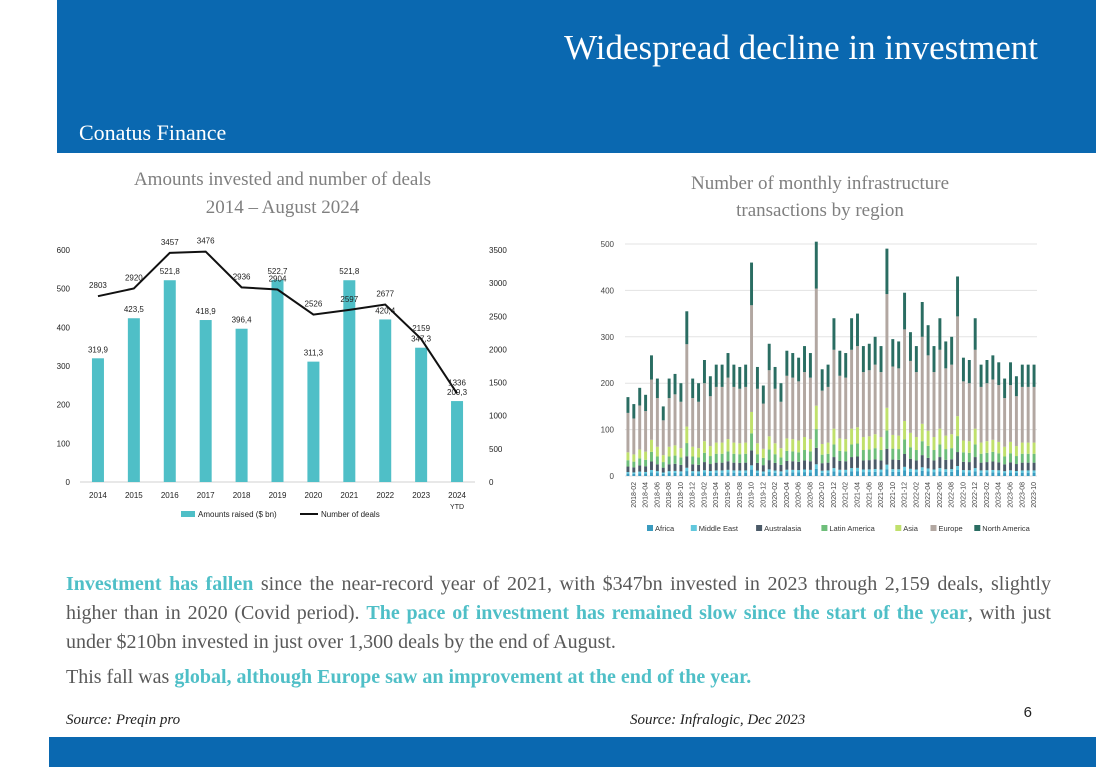 This screenshot has width=1096, height=767. I want to click on y-left-tick-label: 300, so click(64, 366).